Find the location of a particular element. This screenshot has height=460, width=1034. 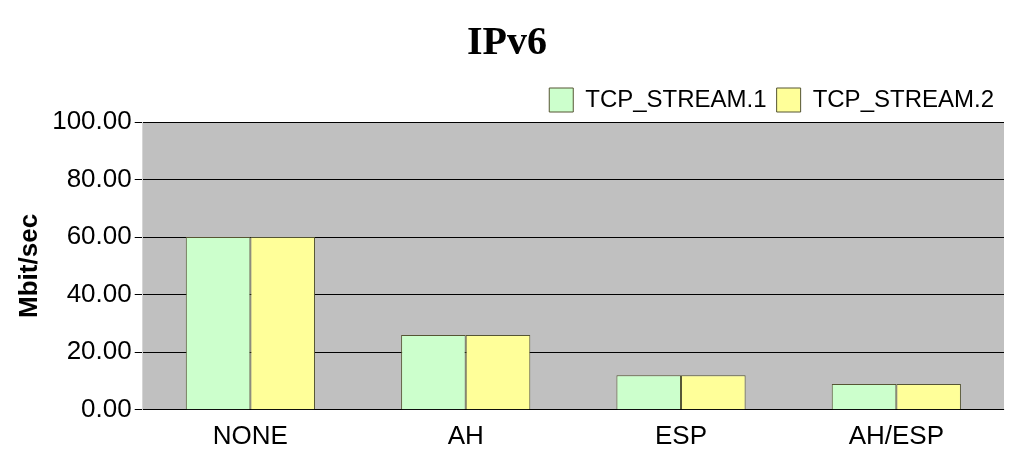

y-axis-title: Mbit/sec is located at coordinates (27, 265).